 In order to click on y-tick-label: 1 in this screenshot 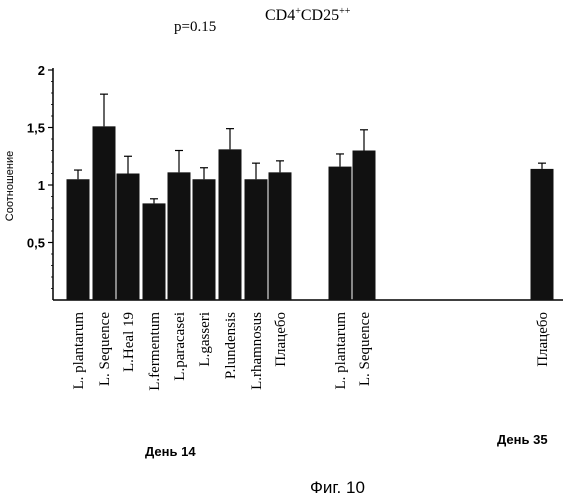, I will do `click(41, 185)`.